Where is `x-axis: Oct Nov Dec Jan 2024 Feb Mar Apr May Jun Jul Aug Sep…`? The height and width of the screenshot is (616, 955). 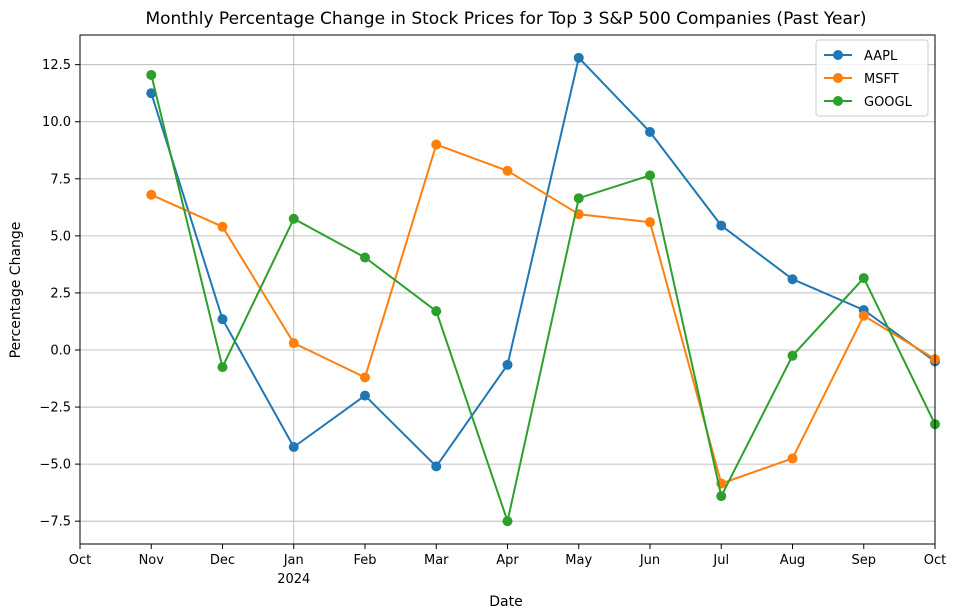
x-axis: Oct Nov Dec Jan 2024 Feb Mar Apr May Jun Jul Aug Sep… is located at coordinates (507, 565).